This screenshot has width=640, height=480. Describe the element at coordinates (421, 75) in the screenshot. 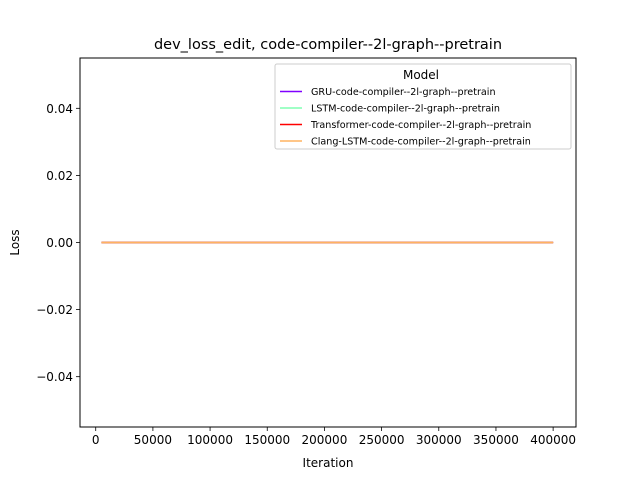

I see `legend-title: Model` at that location.